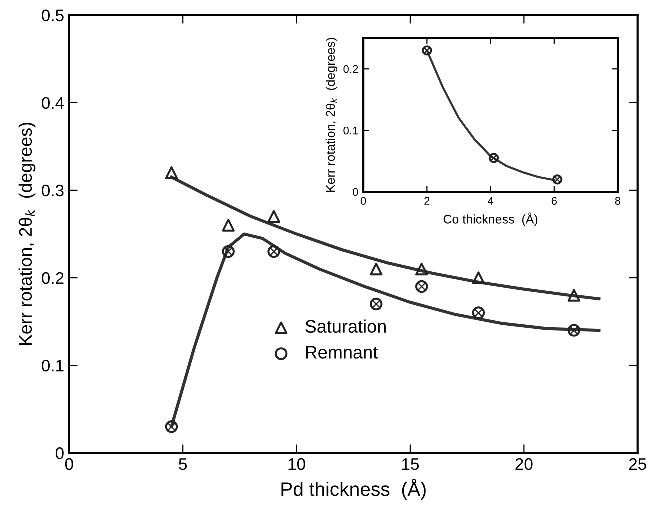  I want to click on x-tick-label: 15, so click(411, 464).